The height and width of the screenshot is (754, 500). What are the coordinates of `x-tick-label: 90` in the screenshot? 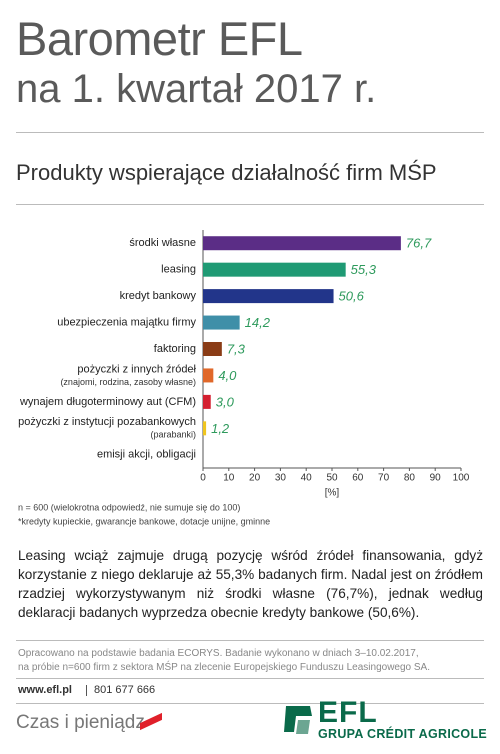 It's located at (436, 478).